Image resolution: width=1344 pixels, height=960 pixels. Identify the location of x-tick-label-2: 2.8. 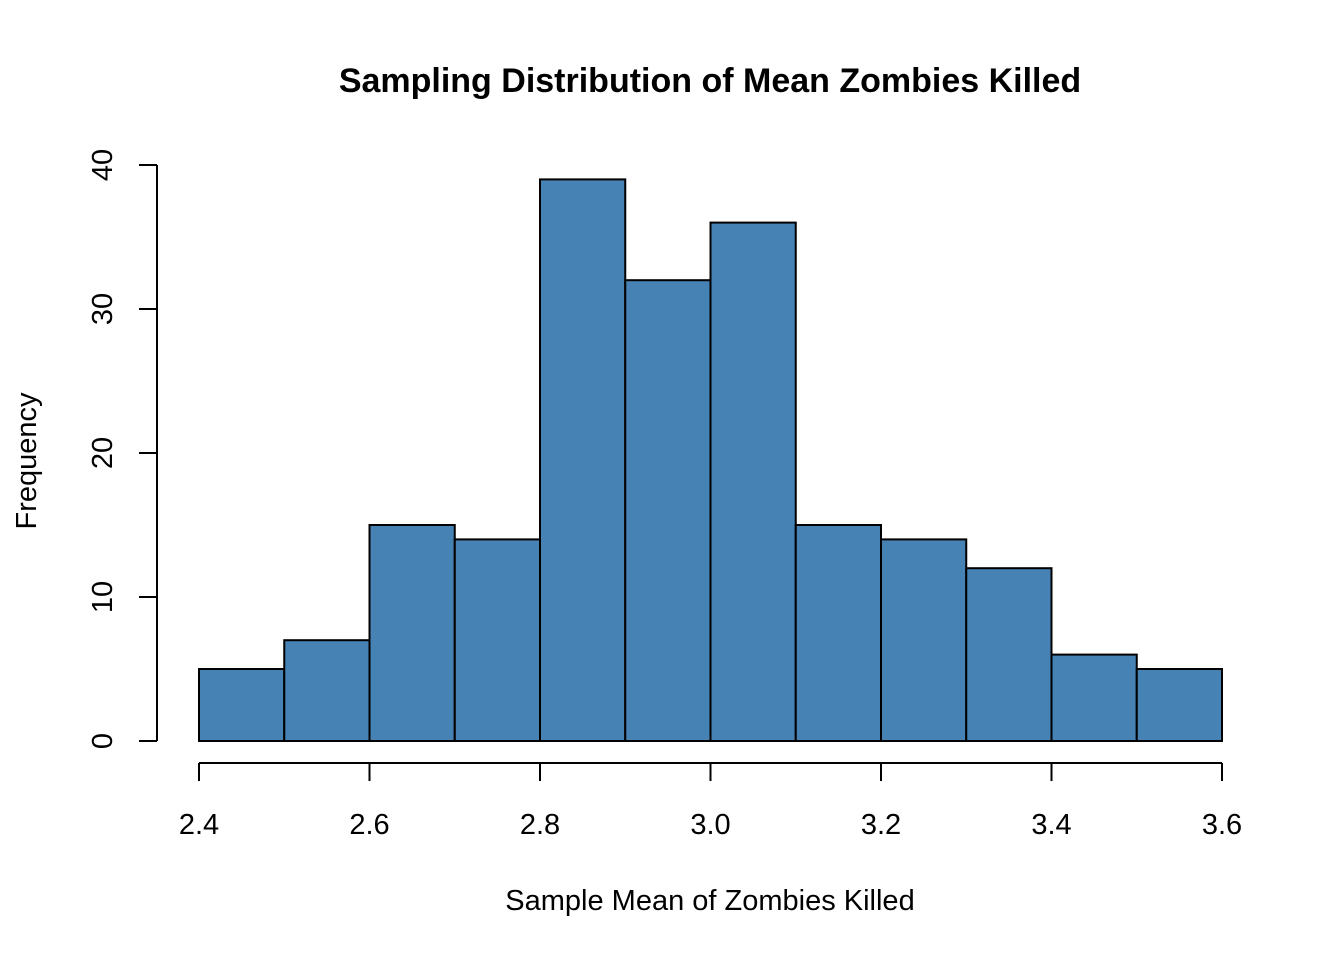
(540, 825).